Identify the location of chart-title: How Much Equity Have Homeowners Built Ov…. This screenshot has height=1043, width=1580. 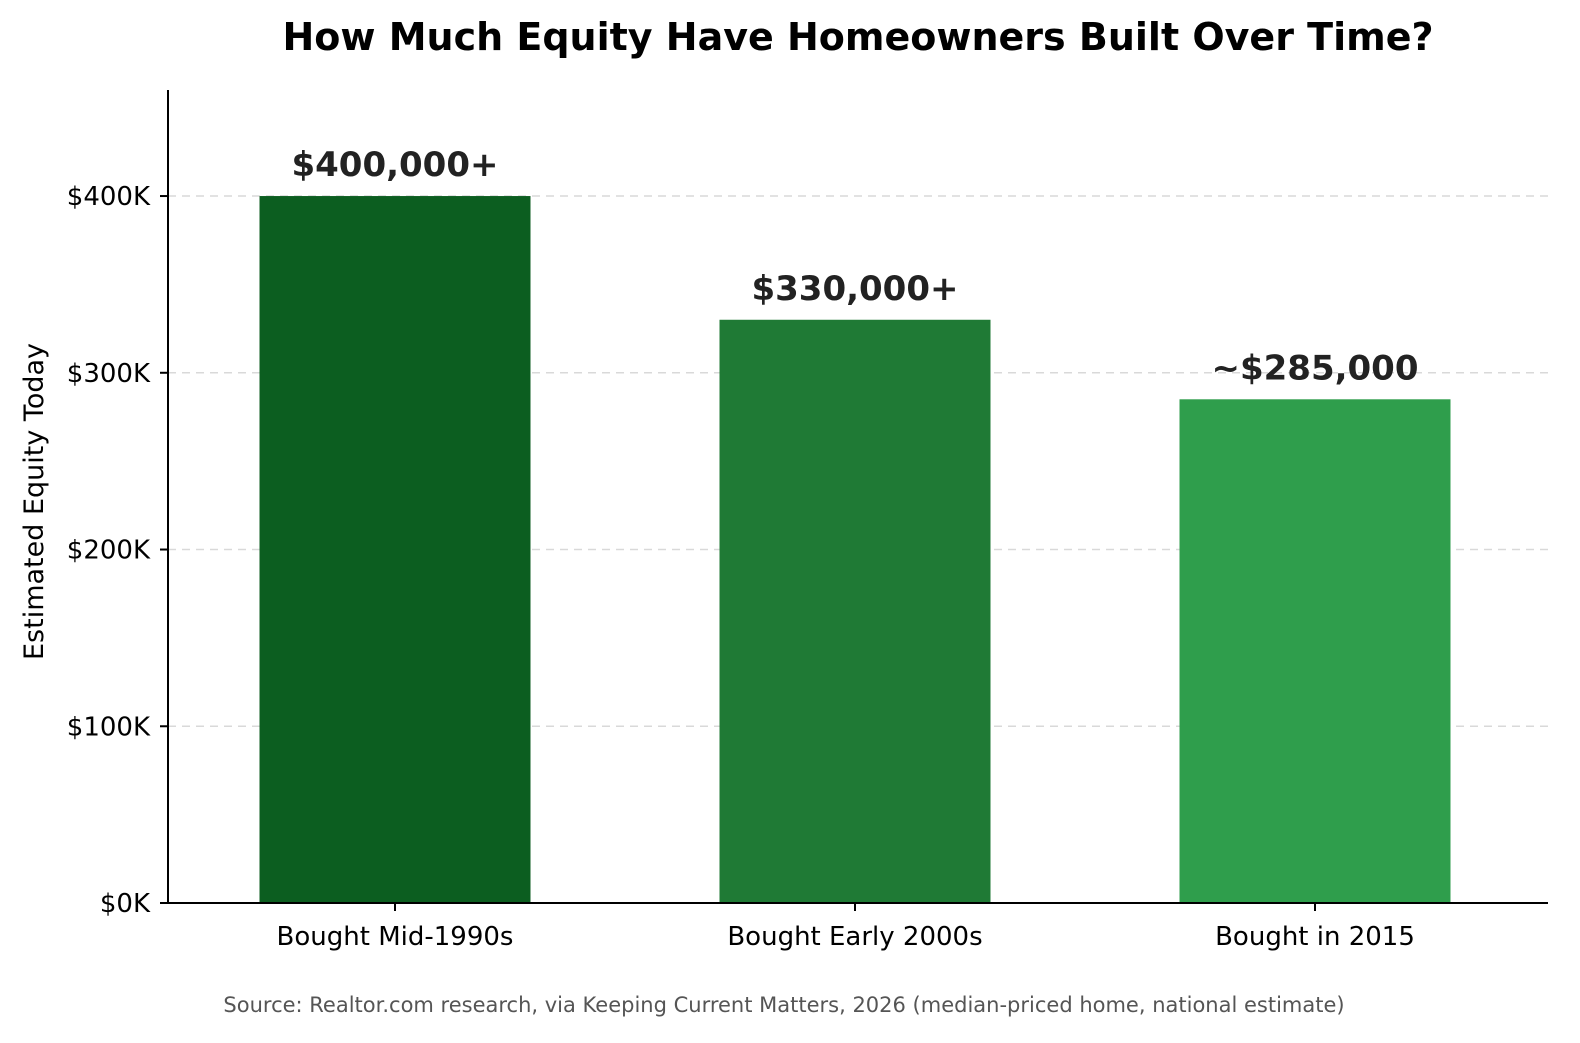
(857, 37).